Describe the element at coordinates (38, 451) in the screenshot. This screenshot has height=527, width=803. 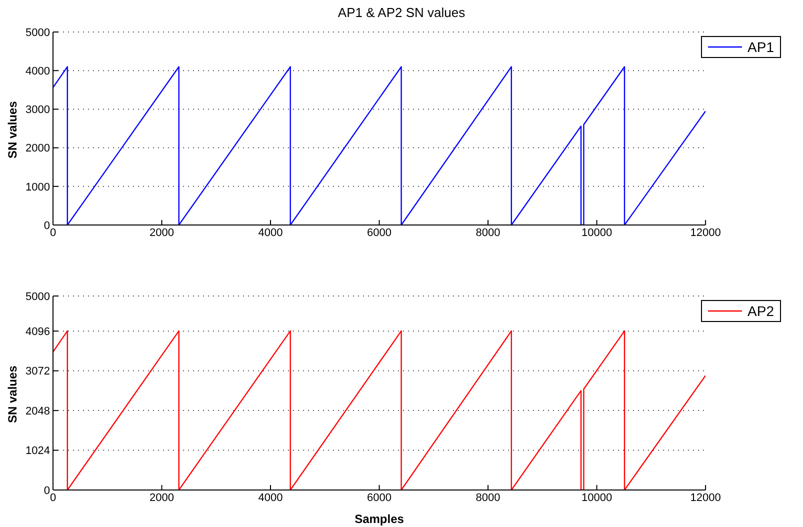
I see `y-tick-label: 1024` at that location.